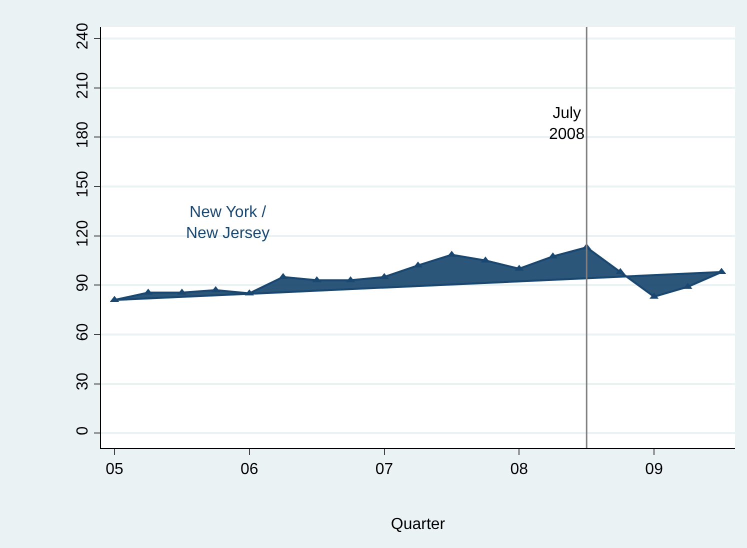 The image size is (747, 548). What do you see at coordinates (83, 134) in the screenshot?
I see `y-tick-label: 180` at bounding box center [83, 134].